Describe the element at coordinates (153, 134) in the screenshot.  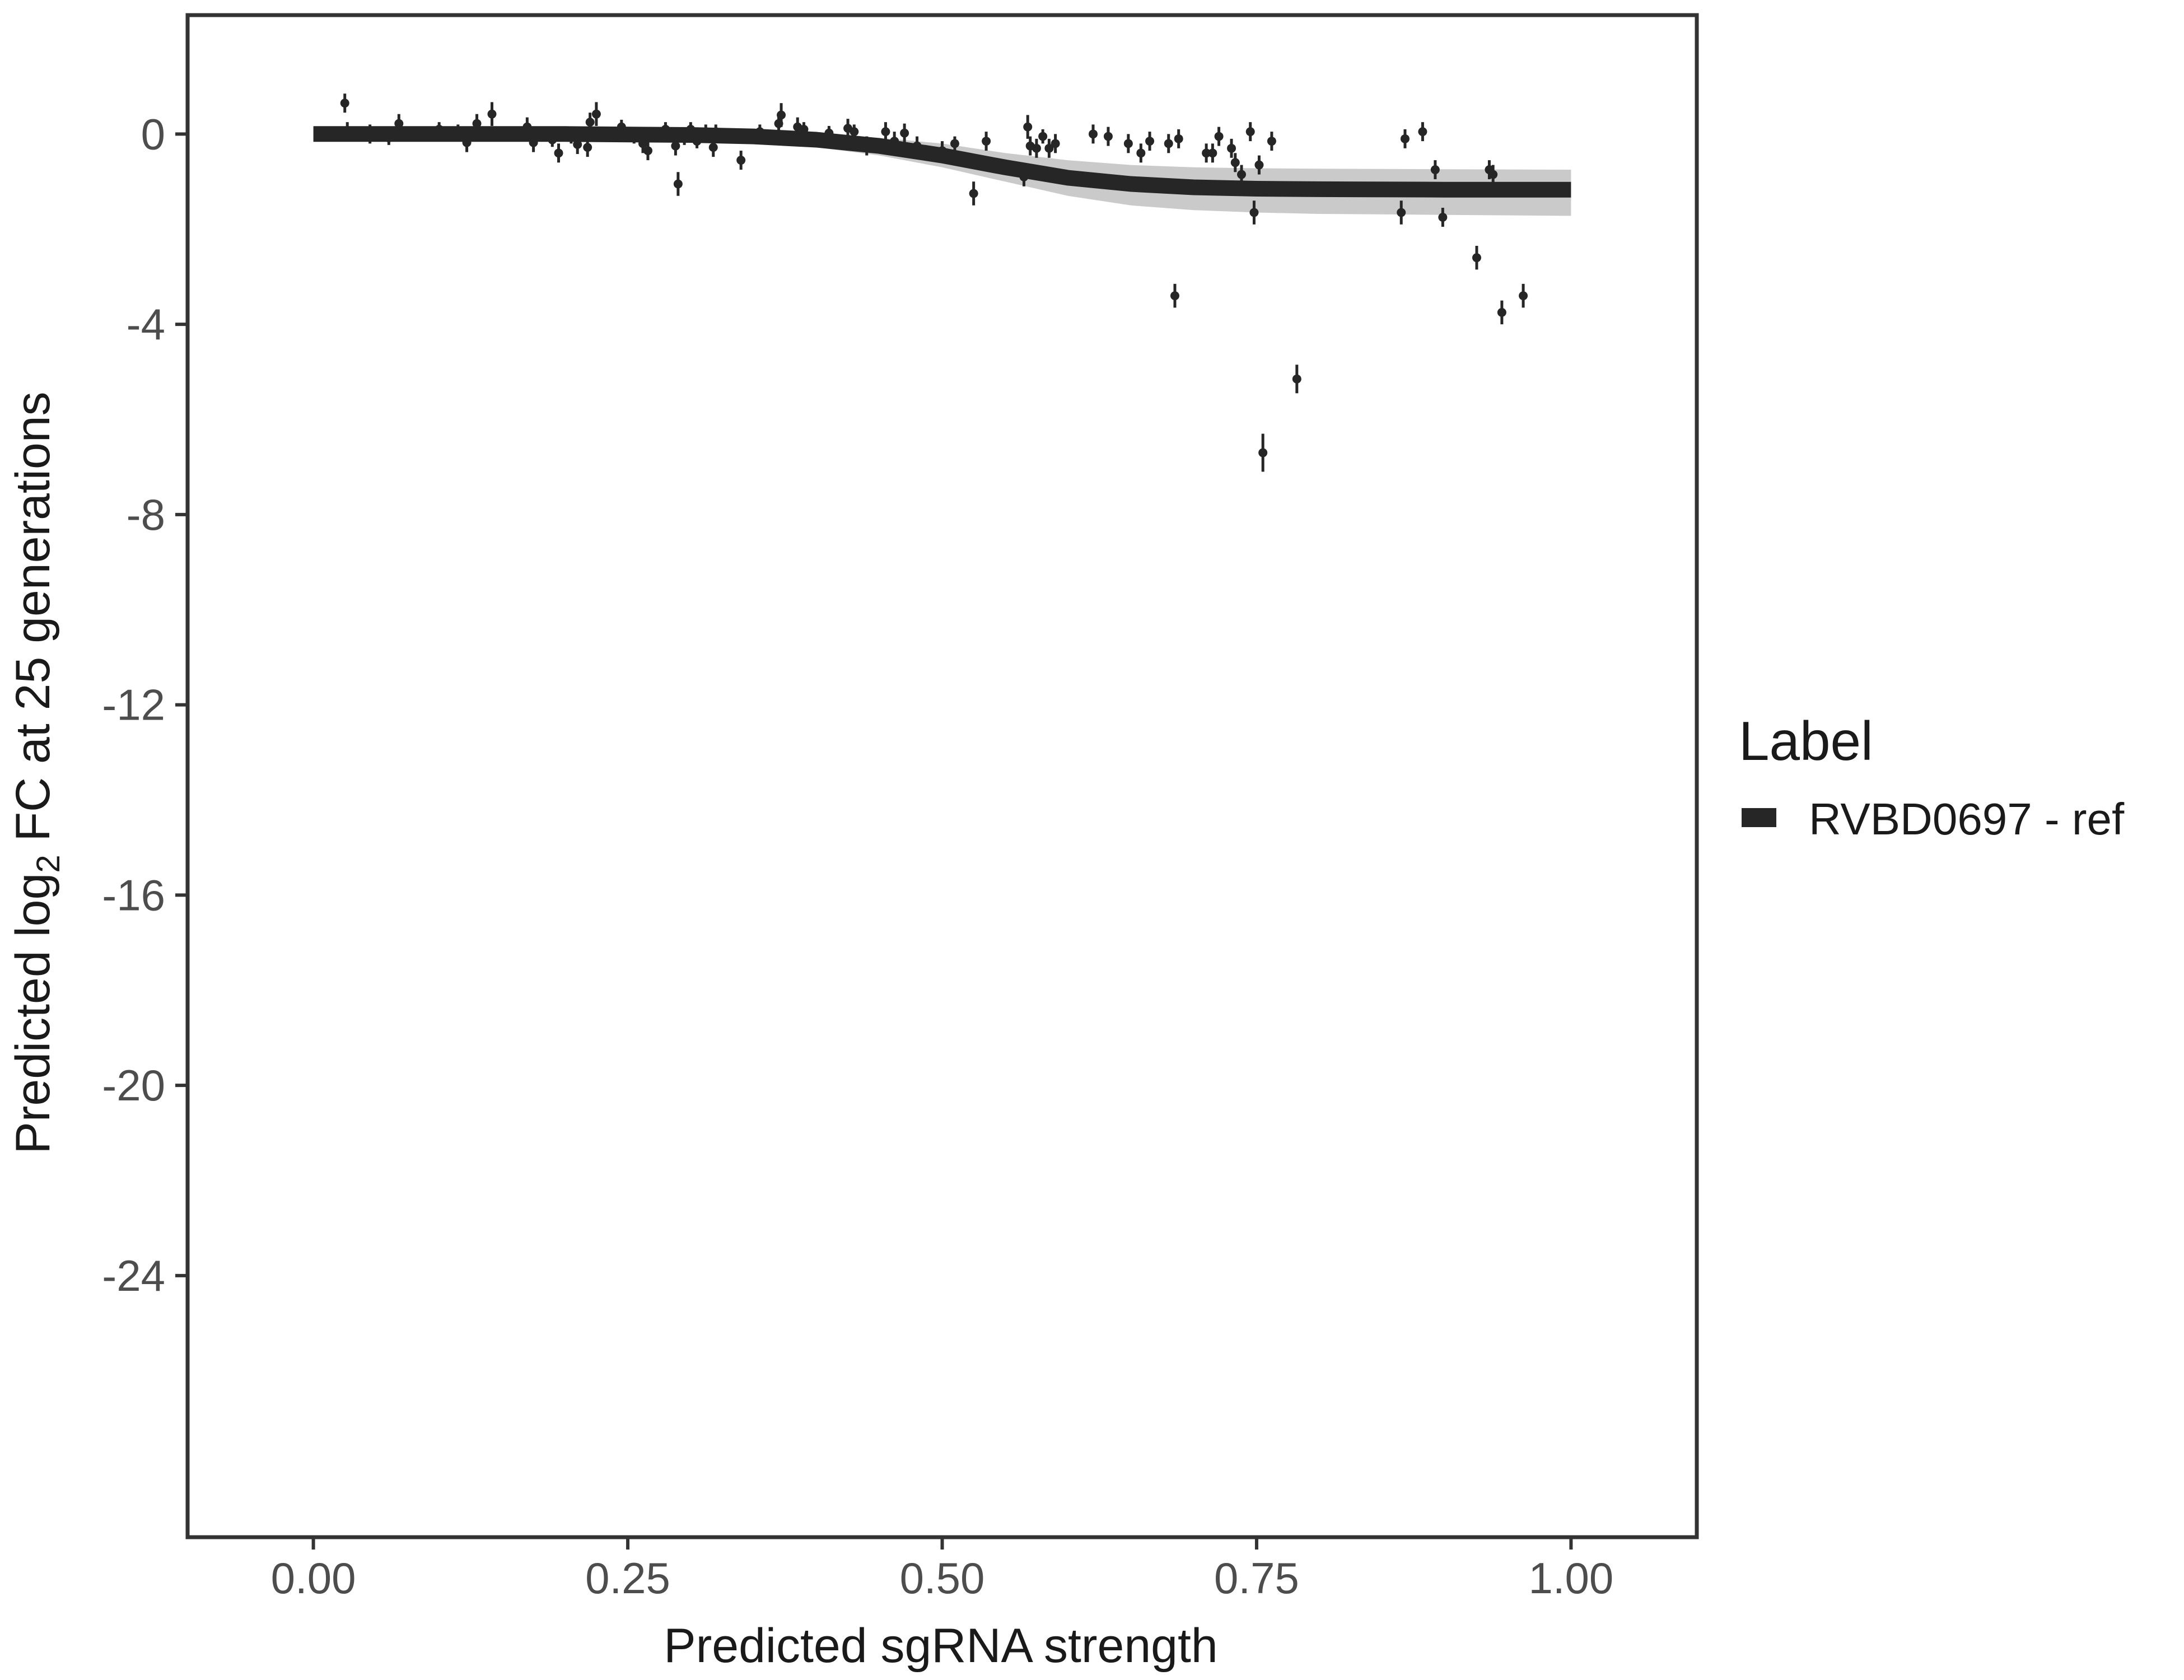
I see `y-tick-label: 0` at that location.